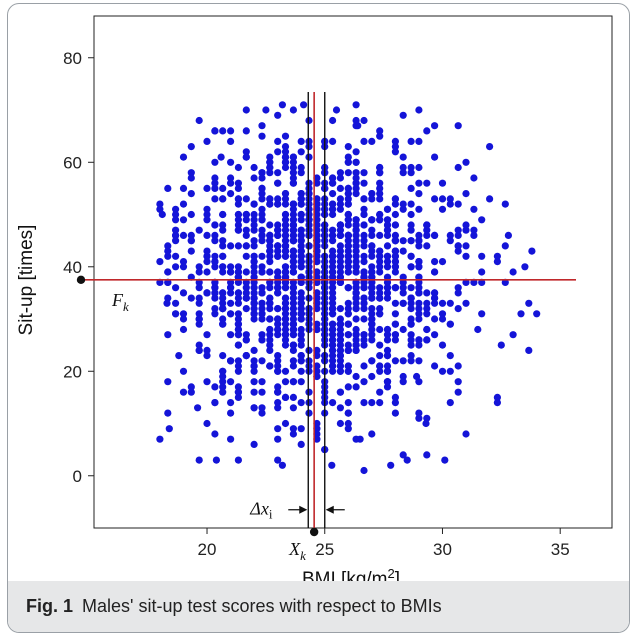 This screenshot has height=637, width=637. I want to click on figure-number: Fig. 1, so click(50, 606).